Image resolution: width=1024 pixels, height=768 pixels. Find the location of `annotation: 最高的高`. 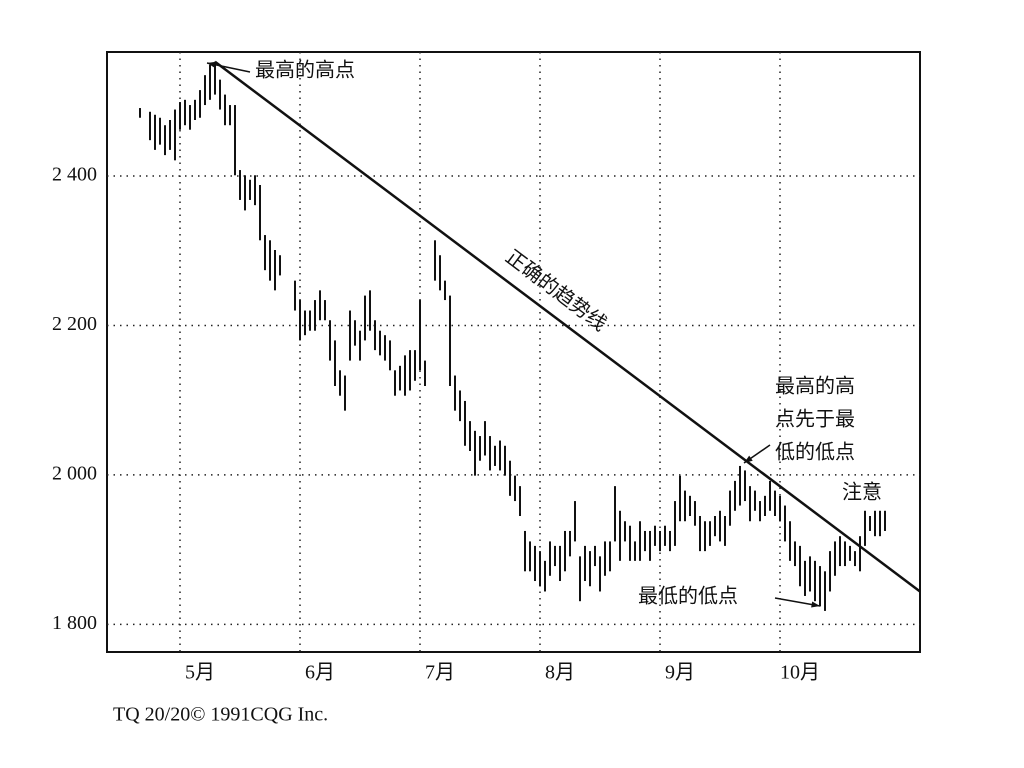

annotation: 最高的高 is located at coordinates (815, 386).